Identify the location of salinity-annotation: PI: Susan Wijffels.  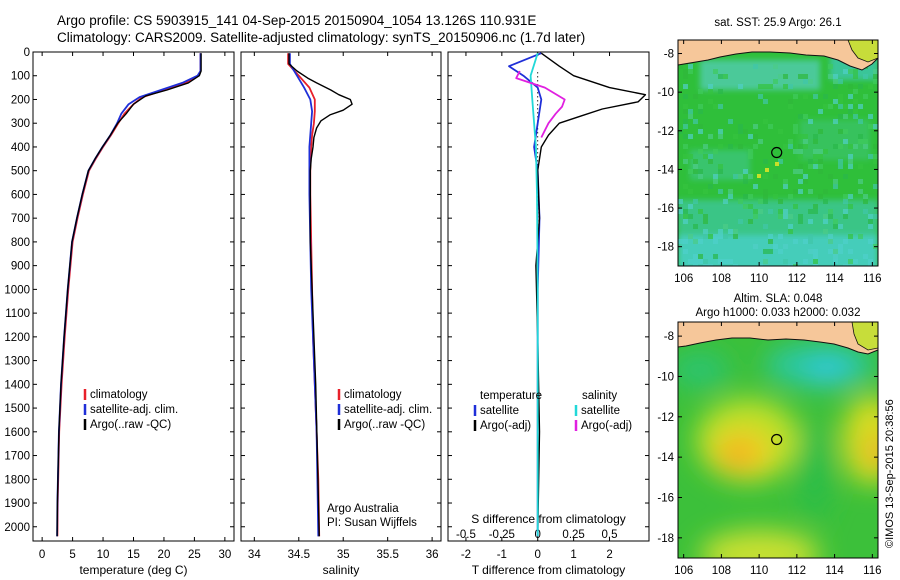
(372, 523).